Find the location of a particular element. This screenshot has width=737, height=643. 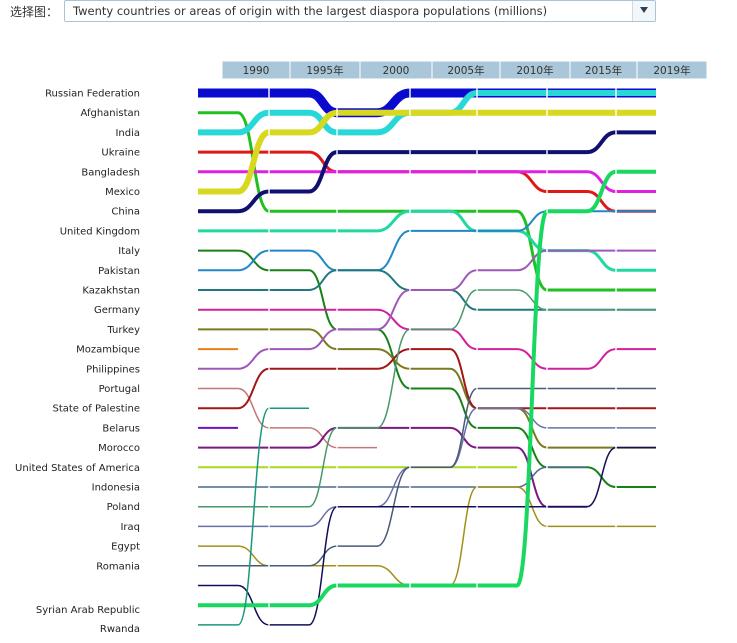

country-label: Italy is located at coordinates (129, 251).